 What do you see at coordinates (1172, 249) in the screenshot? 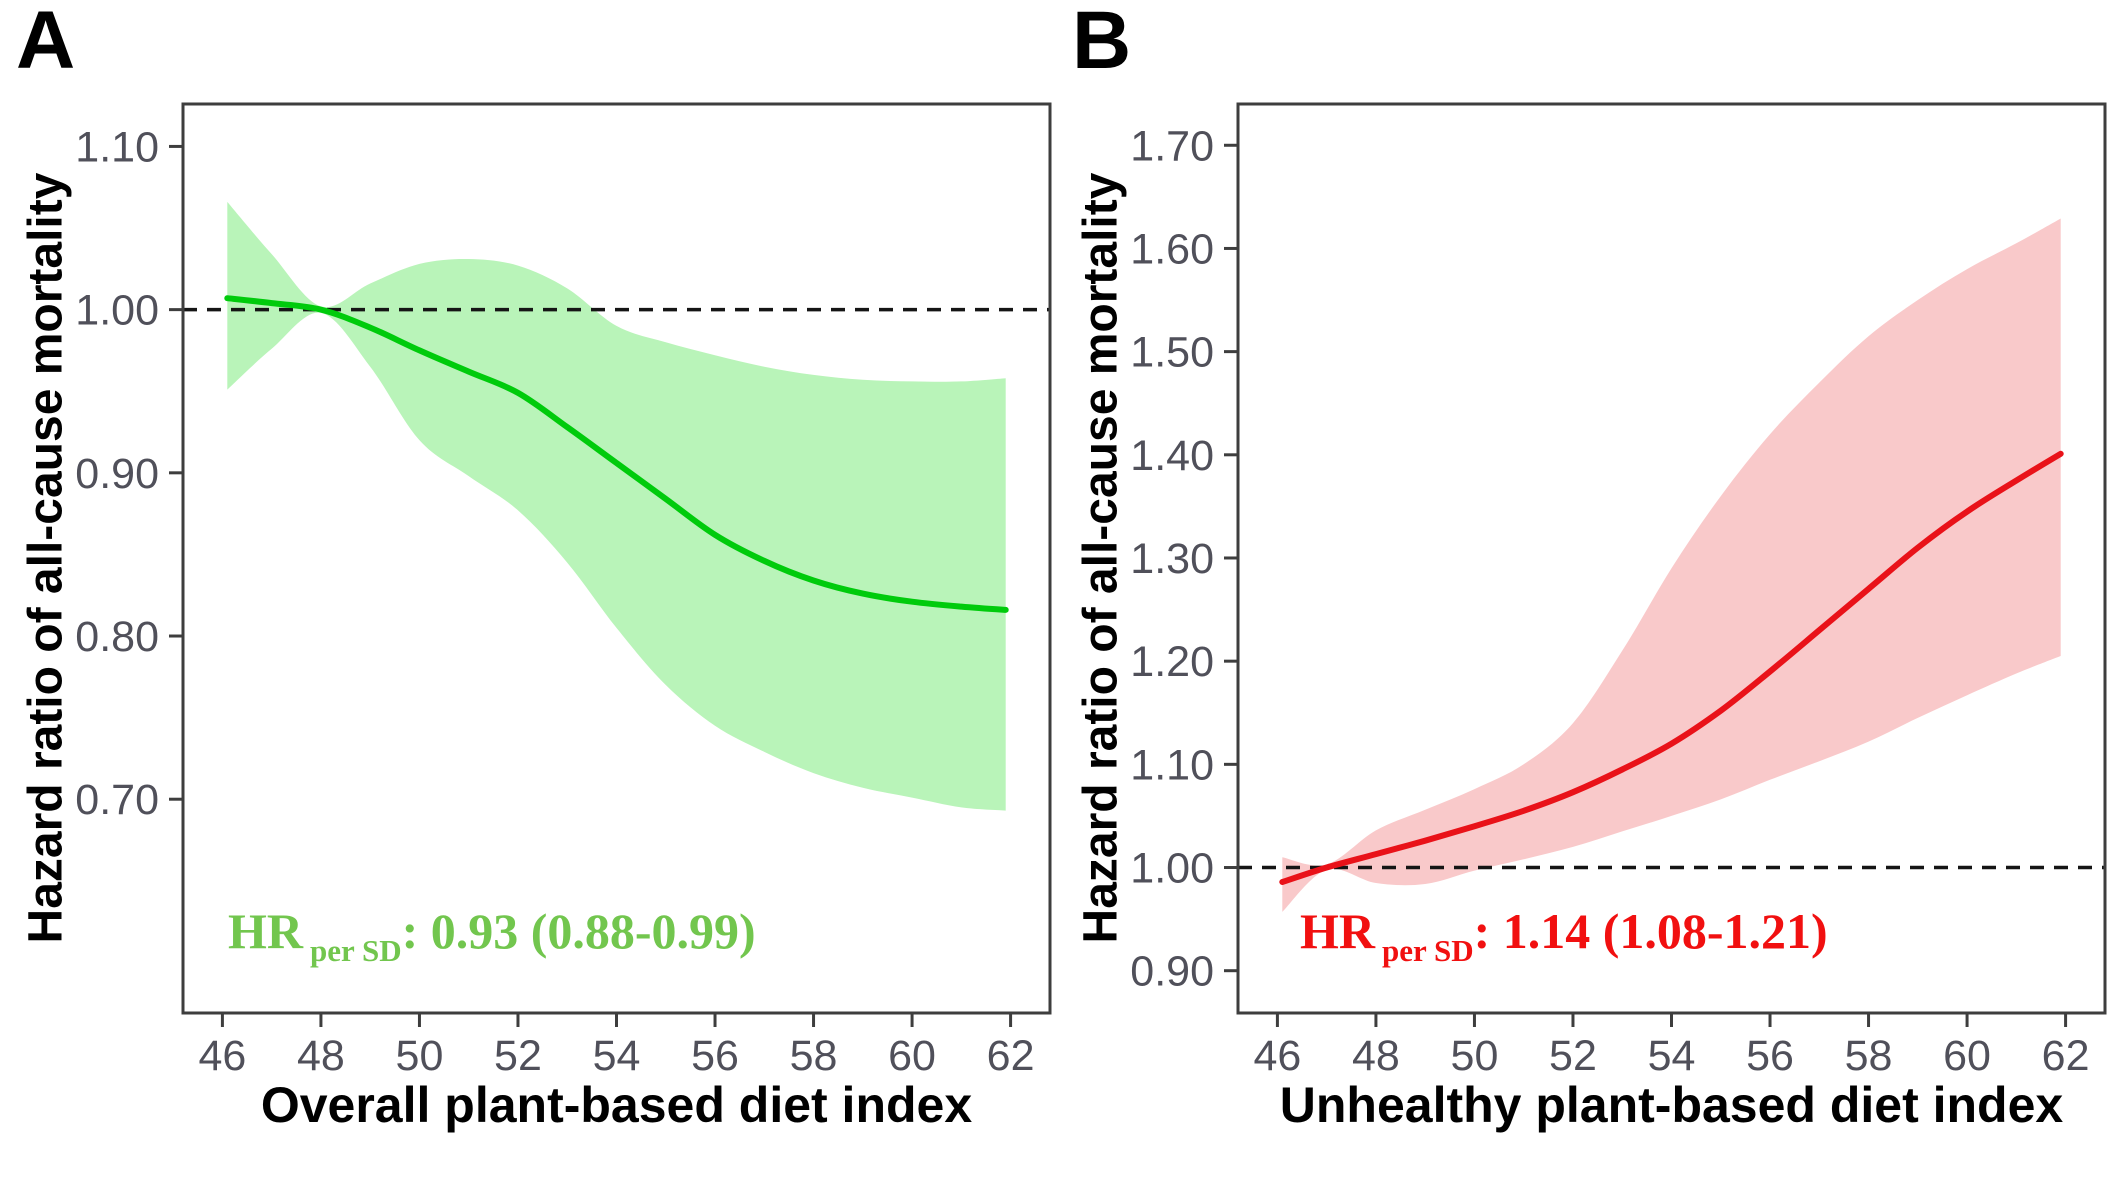
I see `y-tick-label: 1.60` at bounding box center [1172, 249].